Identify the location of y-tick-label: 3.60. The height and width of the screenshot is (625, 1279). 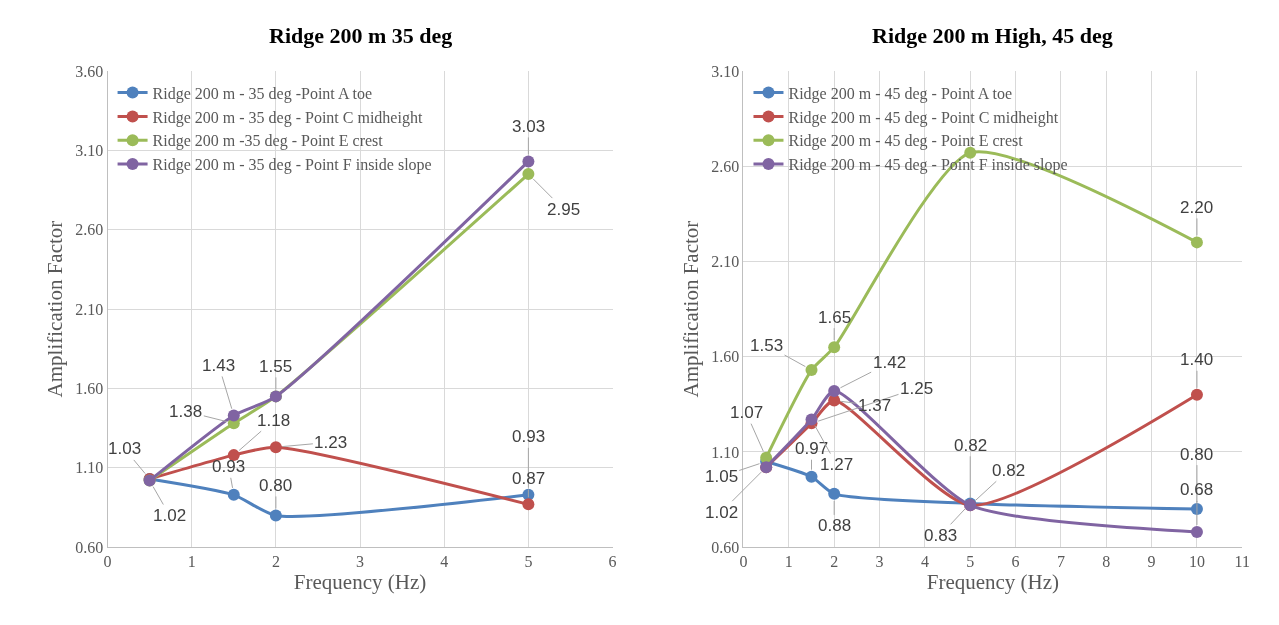
(89, 71).